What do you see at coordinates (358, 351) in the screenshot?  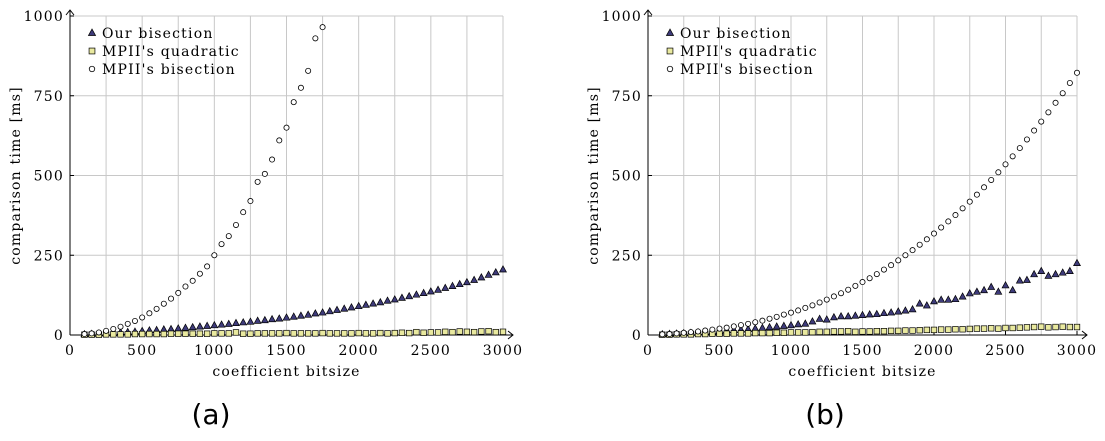 I see `x-tick-label: 2000` at bounding box center [358, 351].